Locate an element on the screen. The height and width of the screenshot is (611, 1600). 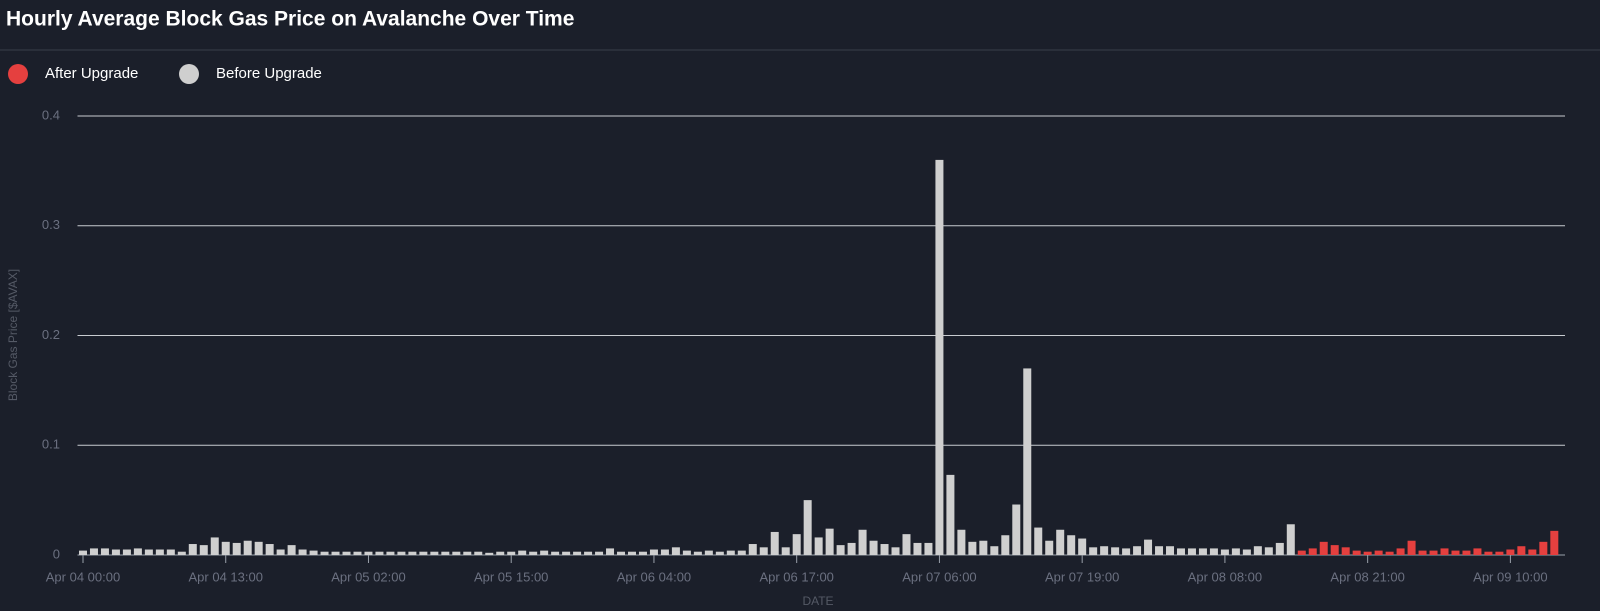
legend: After Upgrade Before Upgrade is located at coordinates (165, 74).